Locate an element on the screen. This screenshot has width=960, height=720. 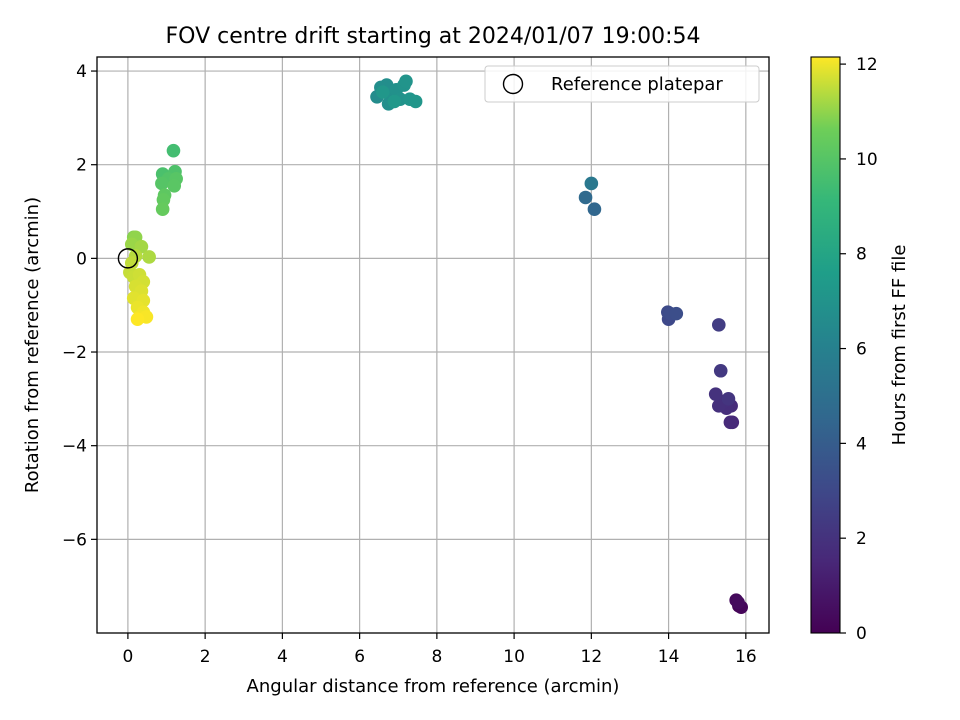
x-axis-ticks: 0 2 4 6 8 10 12 14 16 is located at coordinates (439, 650).